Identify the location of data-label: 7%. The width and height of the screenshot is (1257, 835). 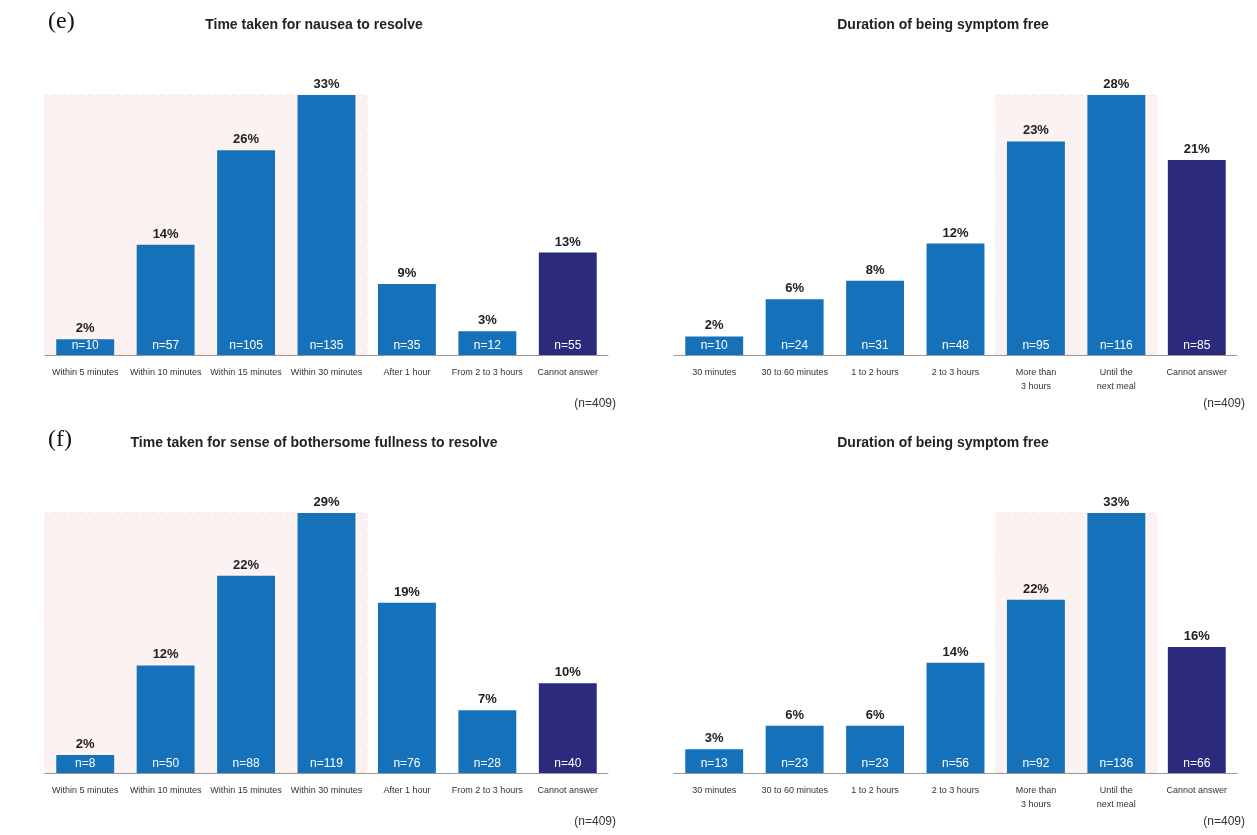
(487, 699).